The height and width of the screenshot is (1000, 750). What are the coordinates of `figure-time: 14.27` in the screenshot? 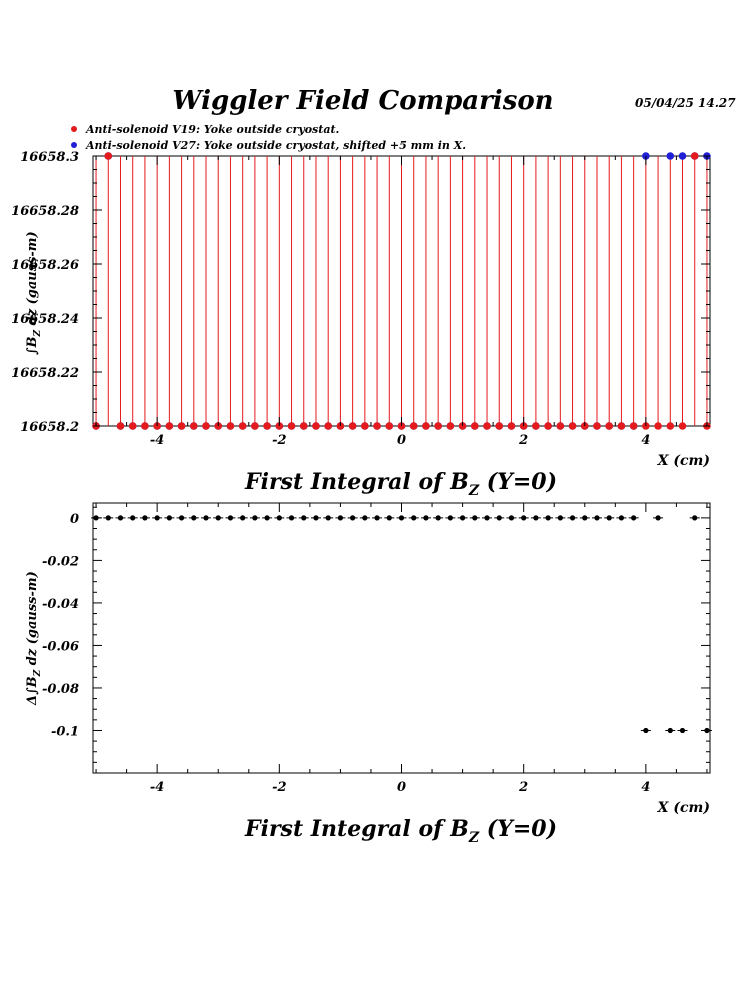 It's located at (717, 103).